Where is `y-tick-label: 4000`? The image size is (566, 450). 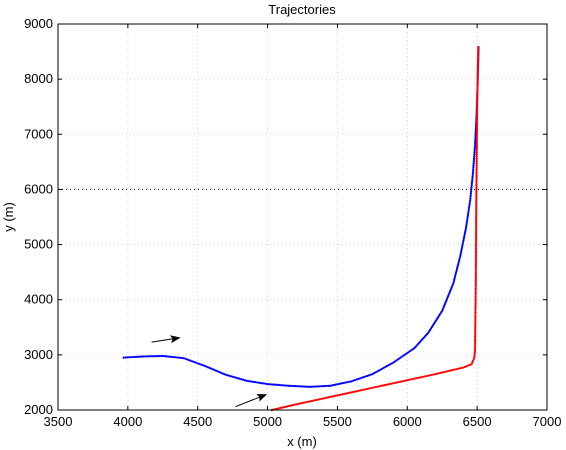
y-tick-label: 4000 is located at coordinates (38, 299).